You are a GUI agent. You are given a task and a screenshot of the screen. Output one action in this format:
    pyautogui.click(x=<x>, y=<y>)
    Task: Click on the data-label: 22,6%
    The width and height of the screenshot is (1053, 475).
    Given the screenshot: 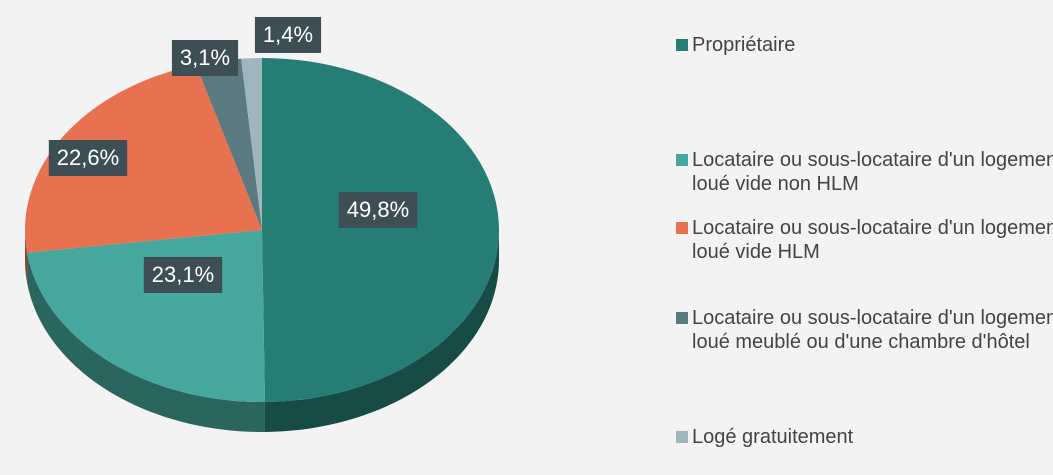 What is the action you would take?
    pyautogui.click(x=88, y=158)
    